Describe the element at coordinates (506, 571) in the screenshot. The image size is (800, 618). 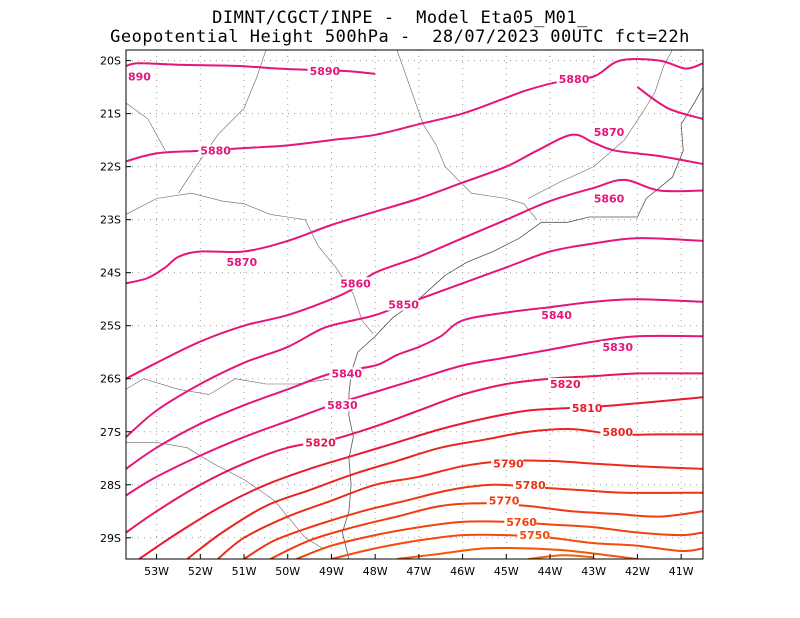
I see `lon-tick-label: 45W` at that location.